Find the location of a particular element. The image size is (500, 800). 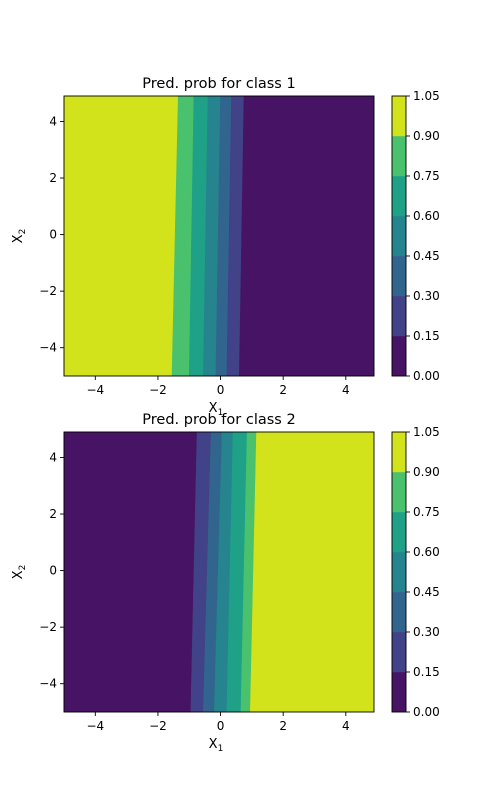

chart-title: Pred. prob for class 1 is located at coordinates (218, 84).